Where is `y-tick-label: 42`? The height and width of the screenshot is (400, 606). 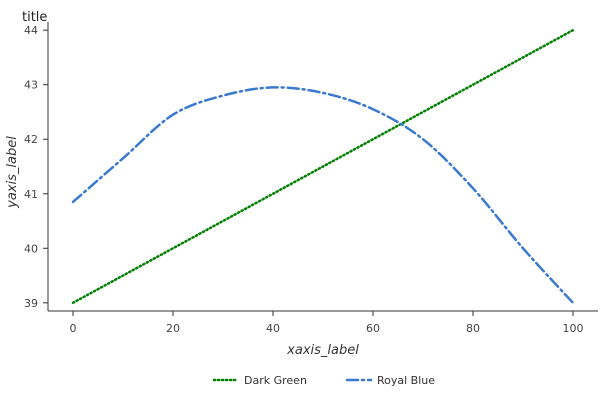 y-tick-label: 42 is located at coordinates (31, 139).